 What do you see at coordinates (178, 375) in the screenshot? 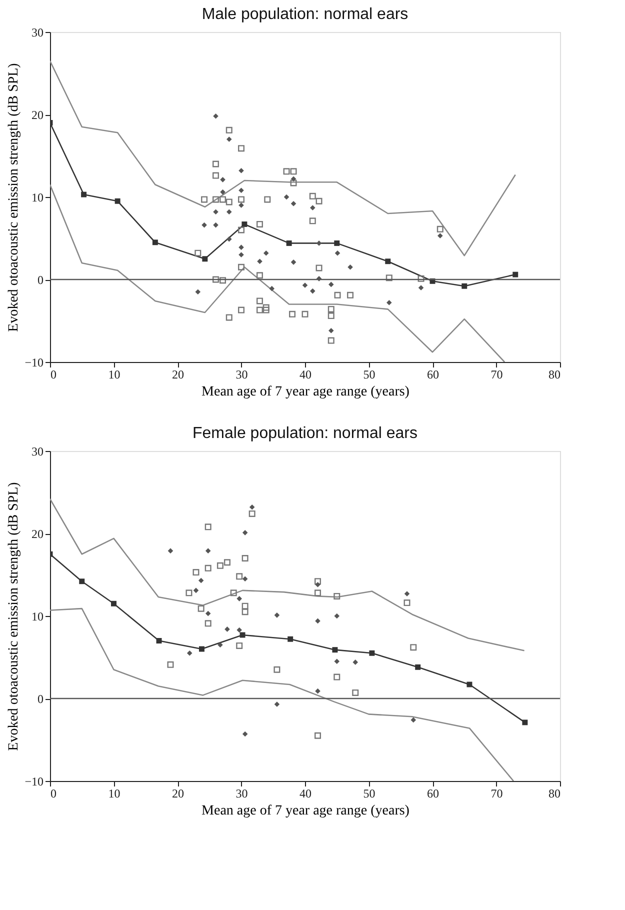
I see `x-tick-label: 20` at bounding box center [178, 375].